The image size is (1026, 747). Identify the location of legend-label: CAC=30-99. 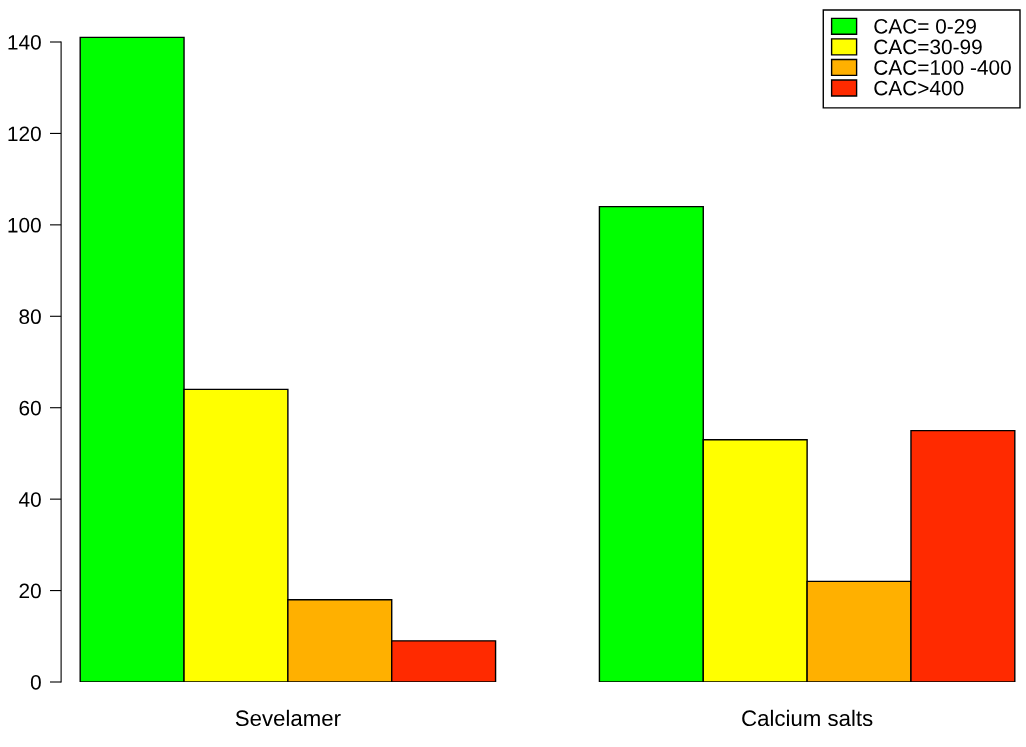
(928, 47).